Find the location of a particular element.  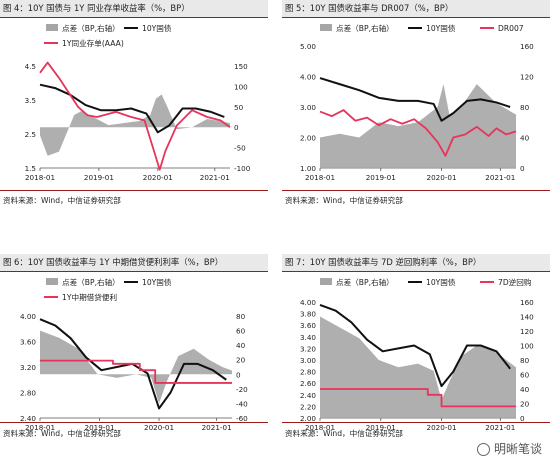

y-tick-label-right: -40 is located at coordinates (242, 403).